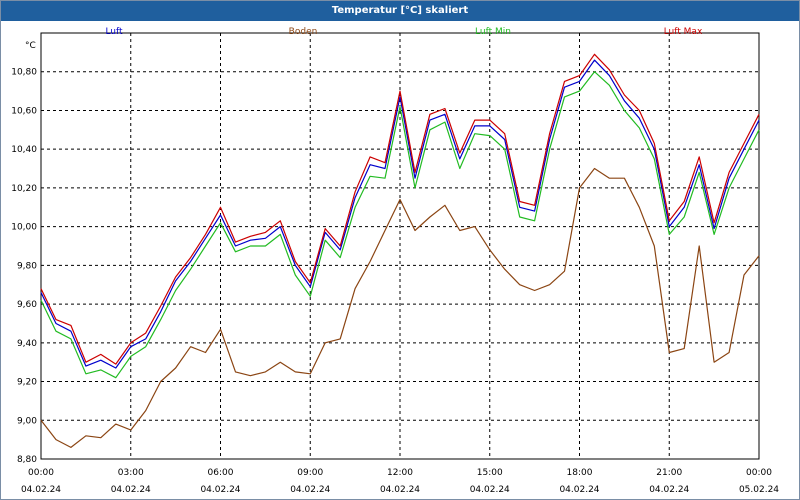 This screenshot has height=500, width=800. What do you see at coordinates (27, 305) in the screenshot?
I see `y-tick-label: 9,60` at bounding box center [27, 305].